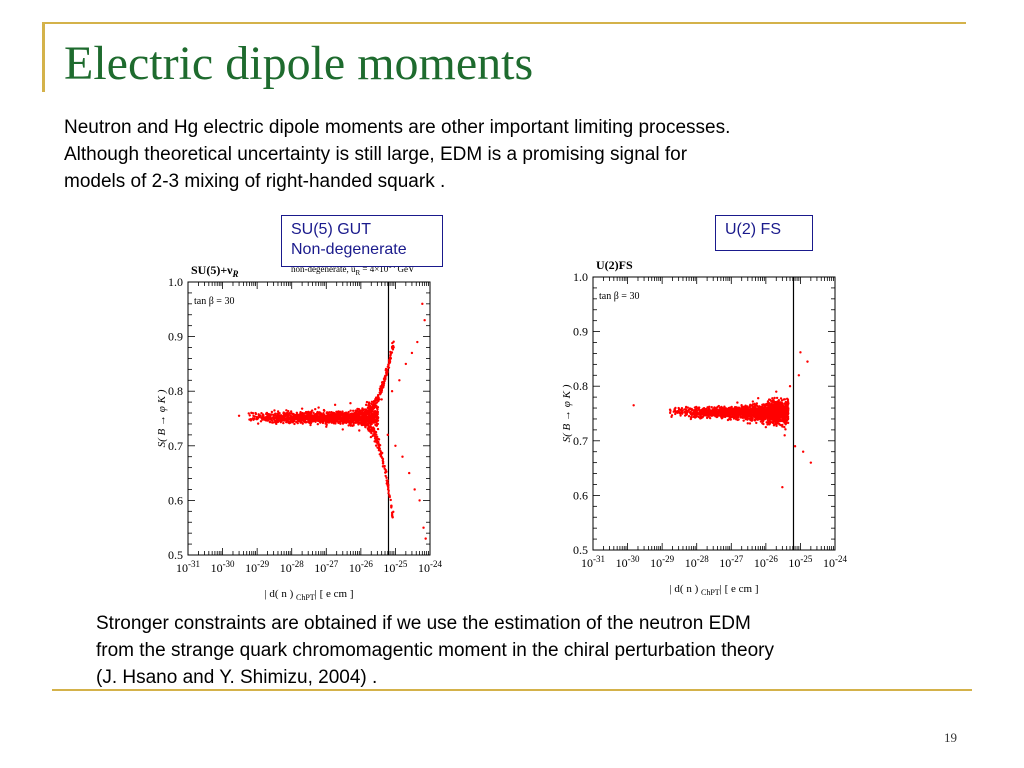 The width and height of the screenshot is (1024, 768). Describe the element at coordinates (580, 550) in the screenshot. I see `y-tick-label: 0.5` at that location.